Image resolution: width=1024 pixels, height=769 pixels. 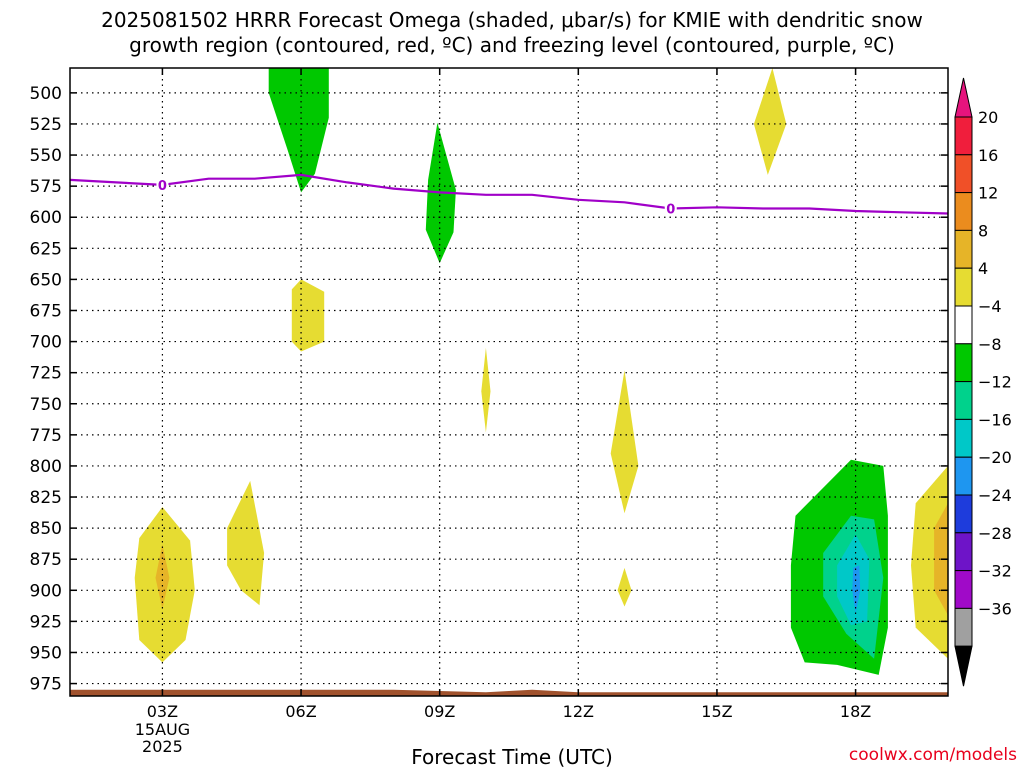 What do you see at coordinates (995, 495) in the screenshot?
I see `colorbar-label-10: −24` at bounding box center [995, 495].